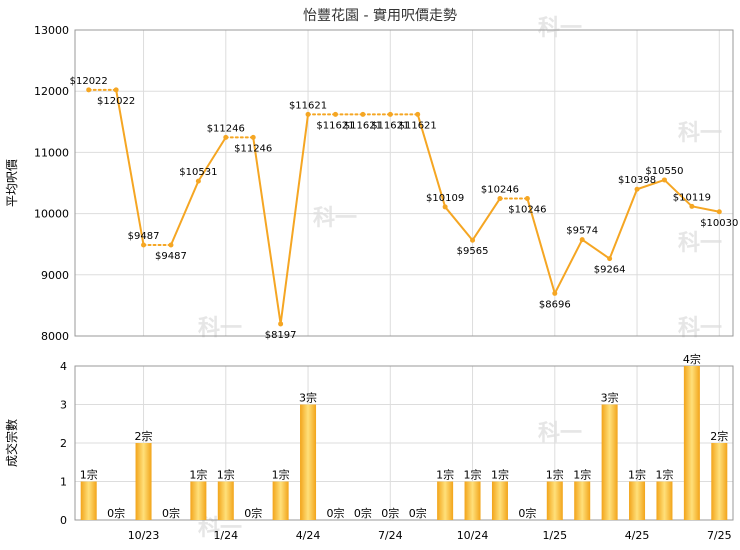 The height and width of the screenshot is (550, 740). What do you see at coordinates (51, 214) in the screenshot?
I see `top-y-tick-label: 10000` at bounding box center [51, 214].